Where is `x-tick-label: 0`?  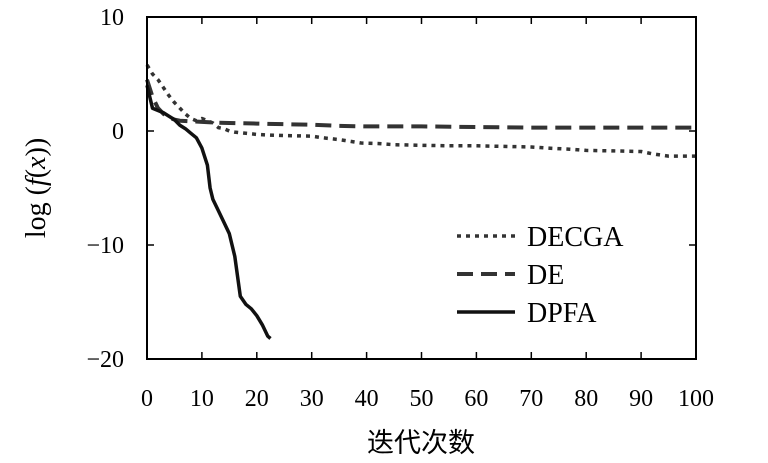 x-tick-label: 0 is located at coordinates (147, 399).